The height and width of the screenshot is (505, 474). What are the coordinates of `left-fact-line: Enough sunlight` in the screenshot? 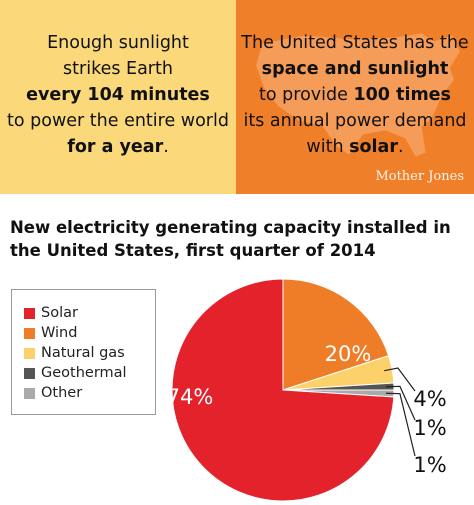 It's located at (118, 43).